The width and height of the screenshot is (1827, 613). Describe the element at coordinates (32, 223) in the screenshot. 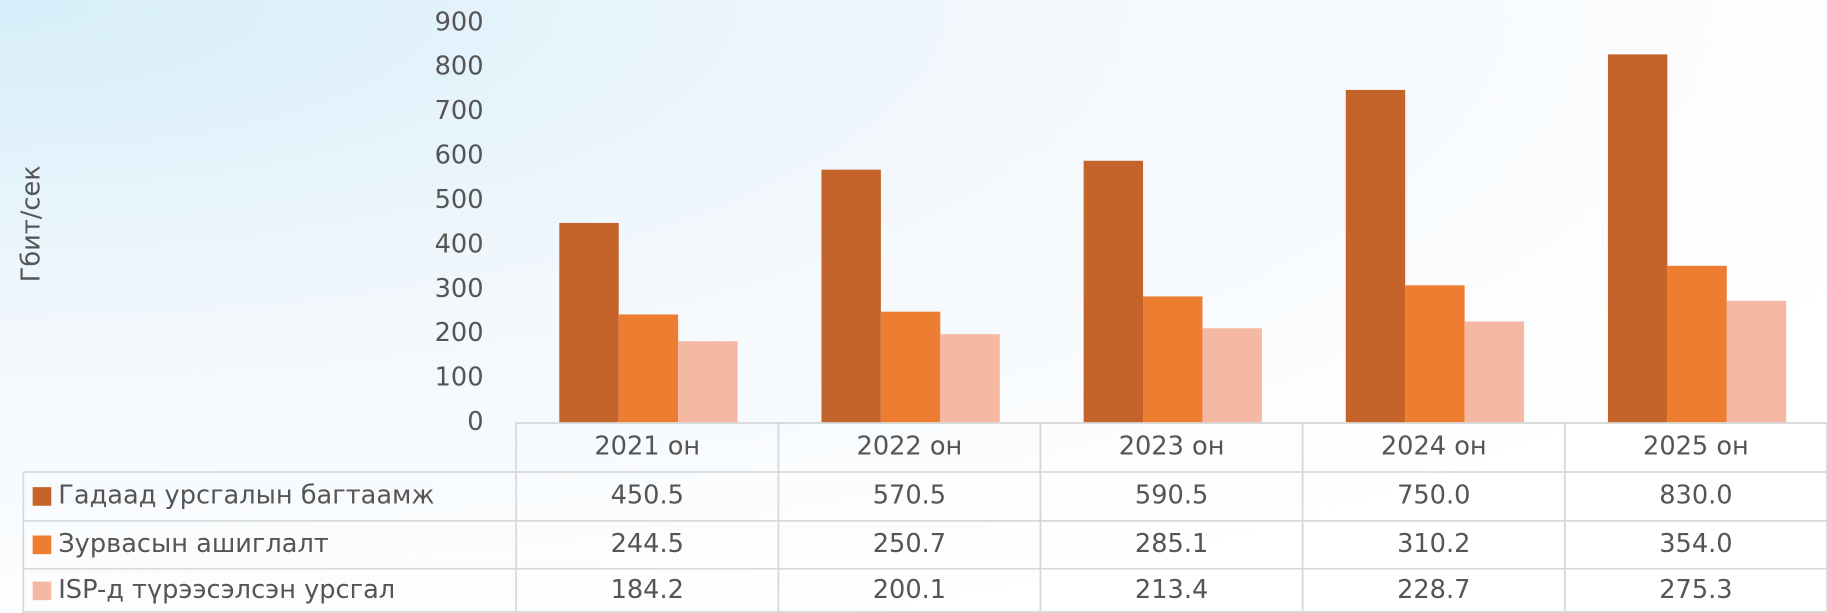

I see `y-axis-label: Гбит/сек` at that location.